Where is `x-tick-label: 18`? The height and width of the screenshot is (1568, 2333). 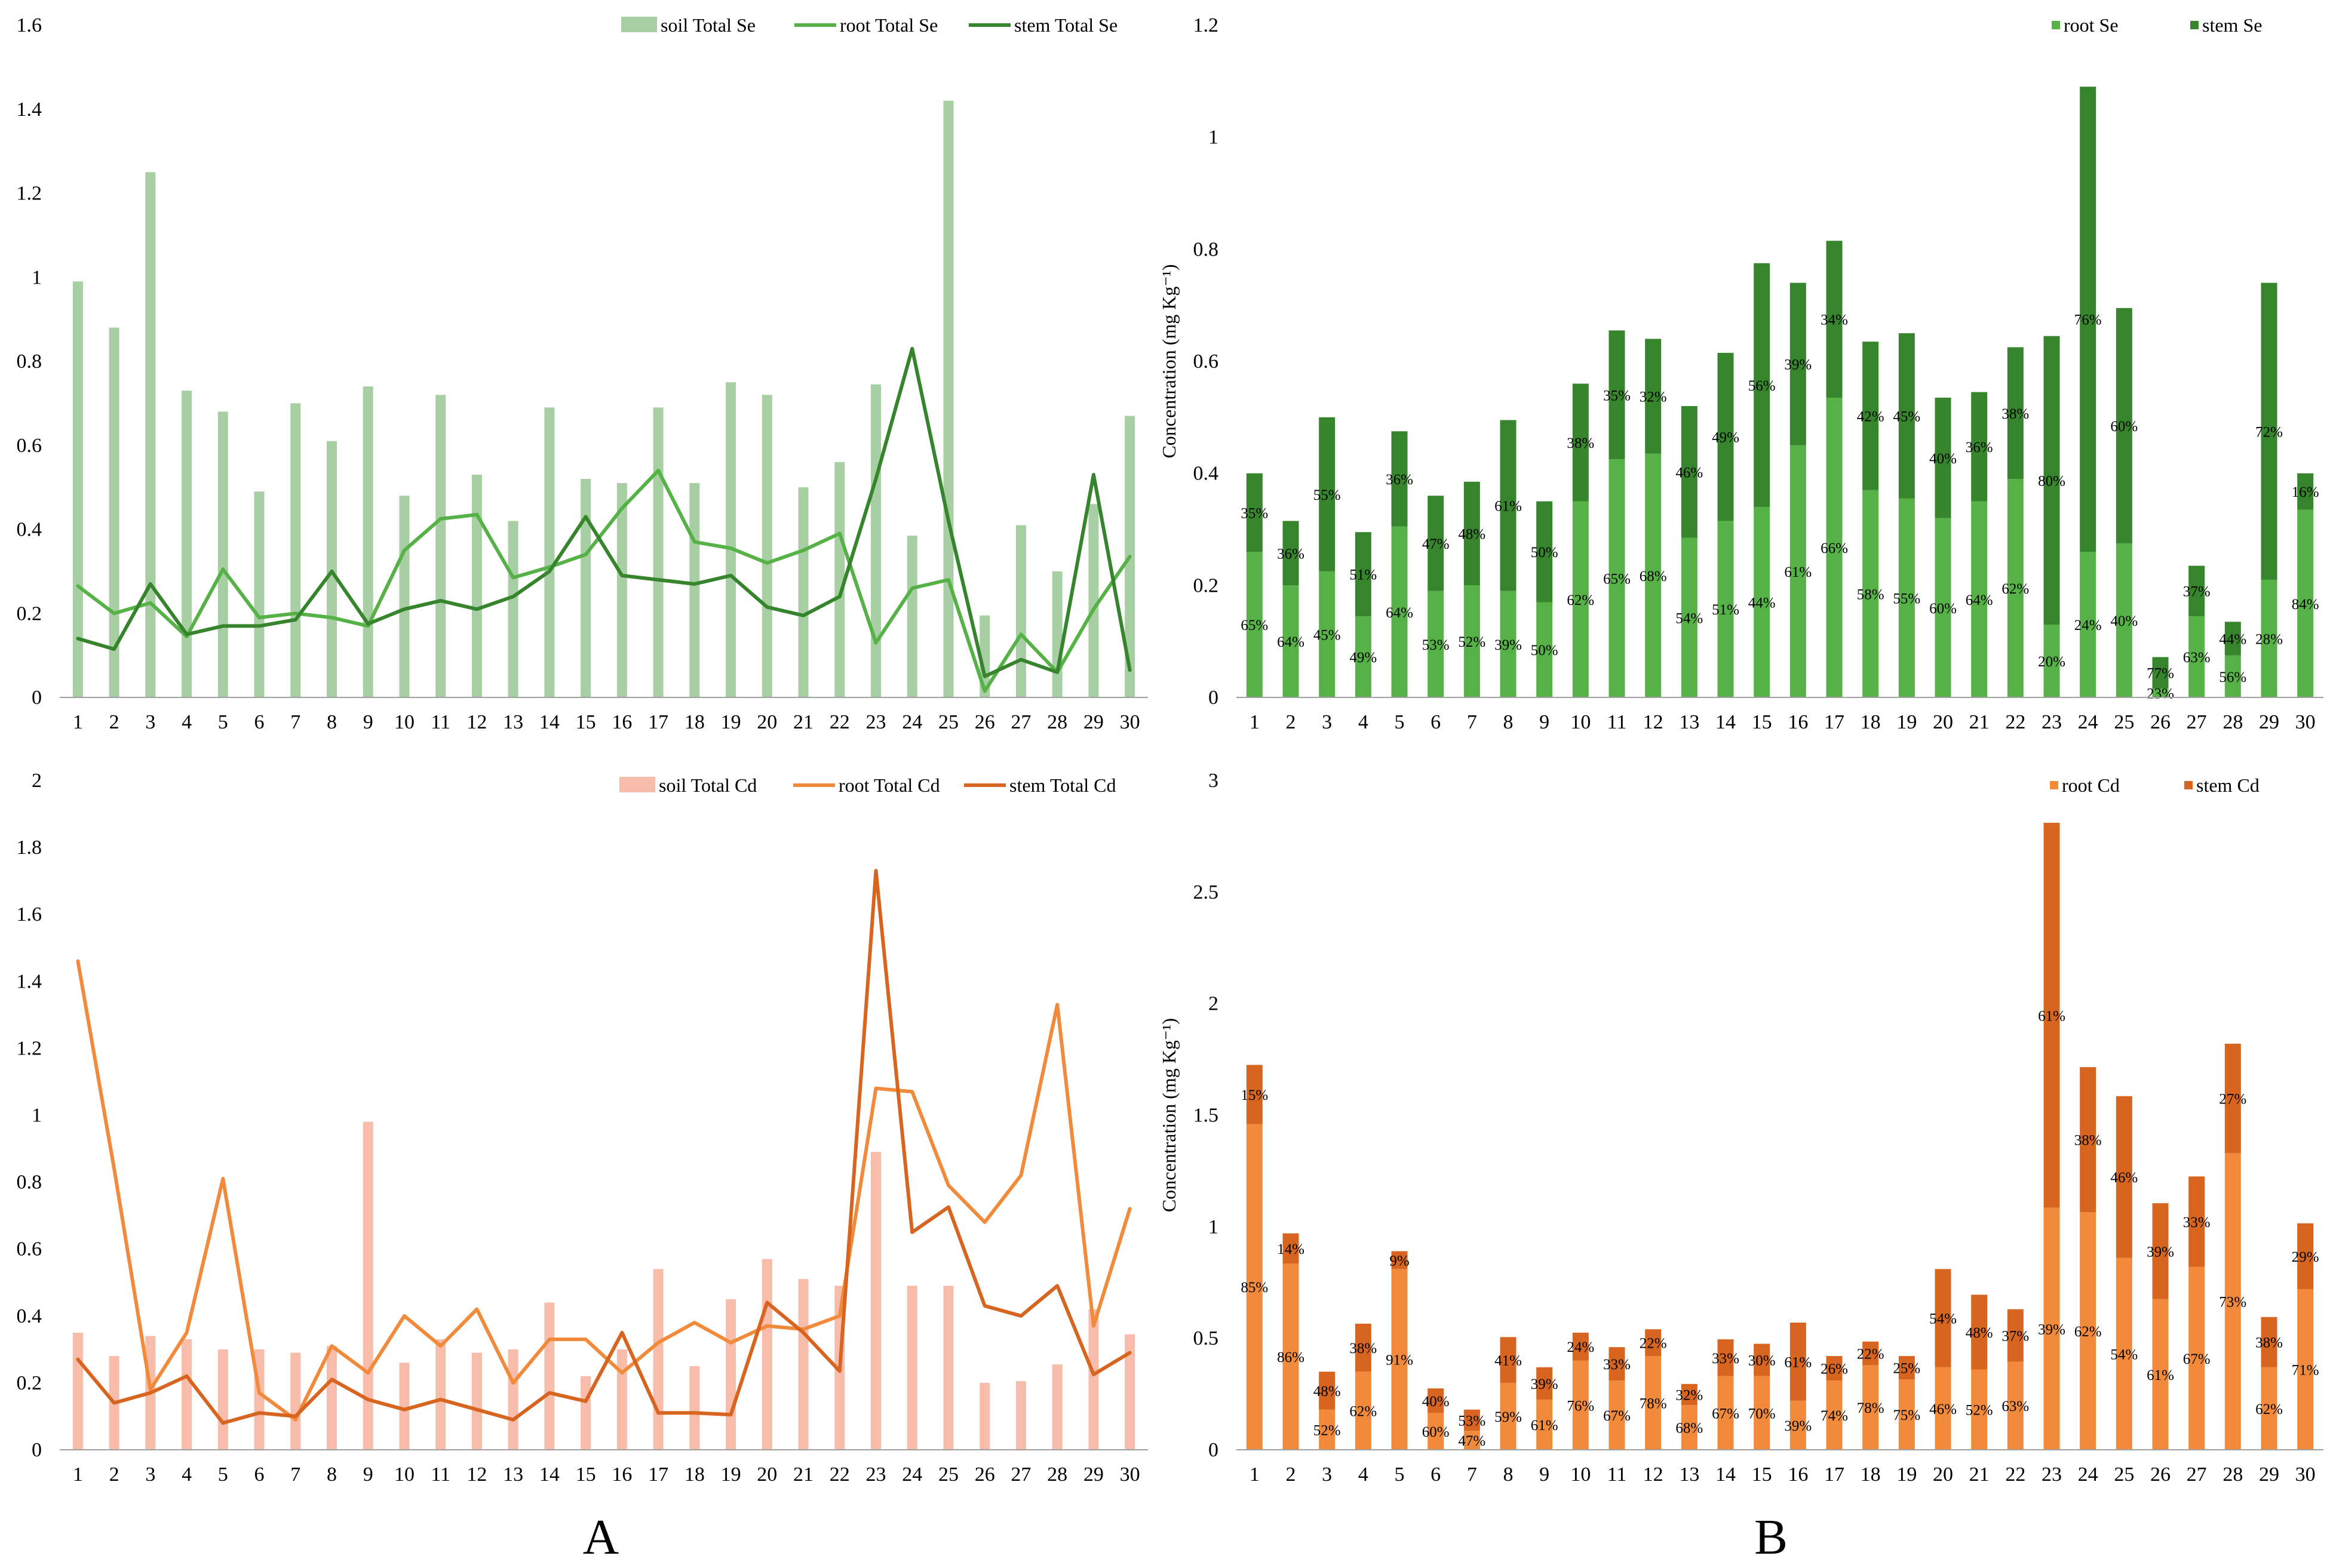
x-tick-label: 18 is located at coordinates (694, 722).